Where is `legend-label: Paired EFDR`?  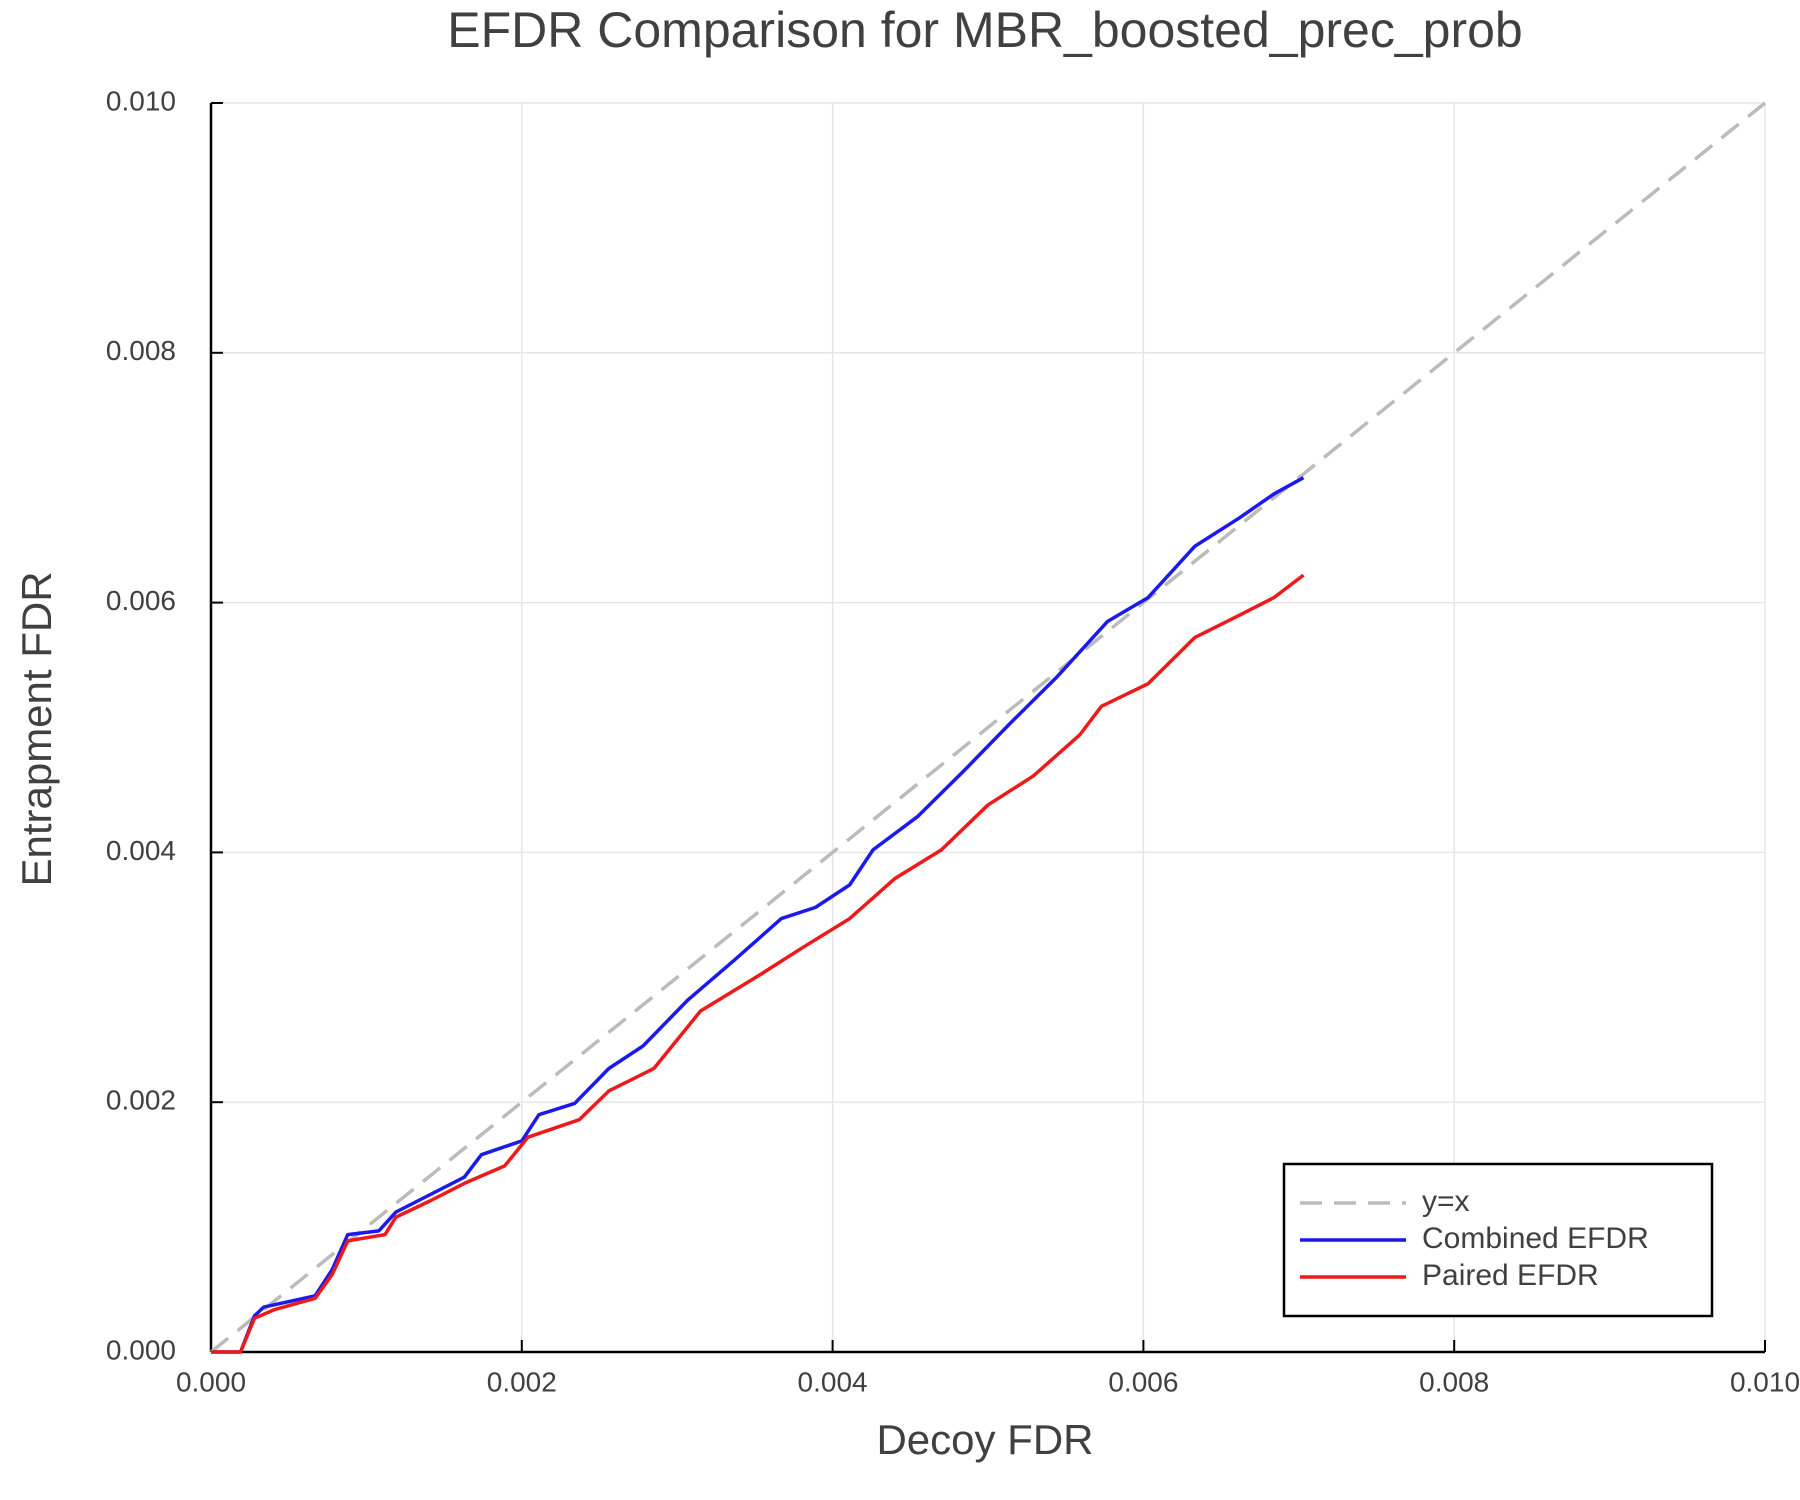
legend-label: Paired EFDR is located at coordinates (1510, 1275).